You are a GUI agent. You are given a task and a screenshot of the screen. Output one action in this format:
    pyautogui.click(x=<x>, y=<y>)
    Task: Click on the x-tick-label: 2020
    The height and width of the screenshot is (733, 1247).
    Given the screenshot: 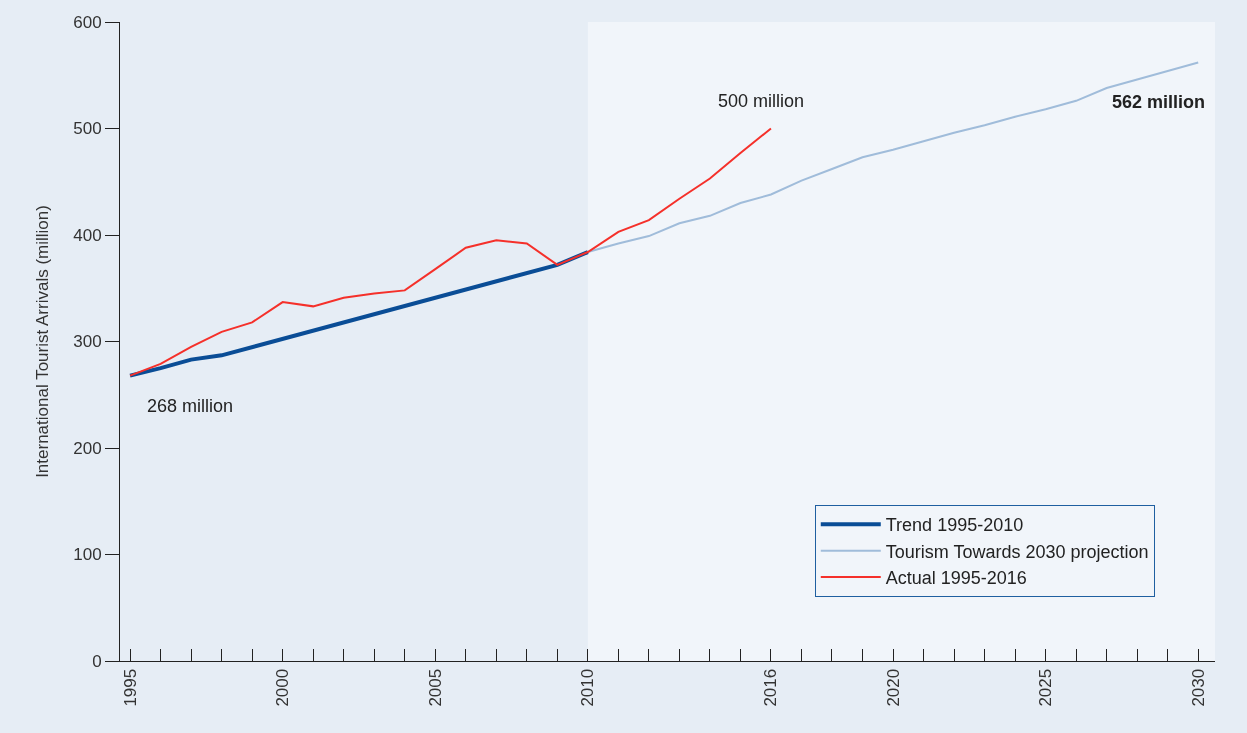 What is the action you would take?
    pyautogui.click(x=893, y=687)
    